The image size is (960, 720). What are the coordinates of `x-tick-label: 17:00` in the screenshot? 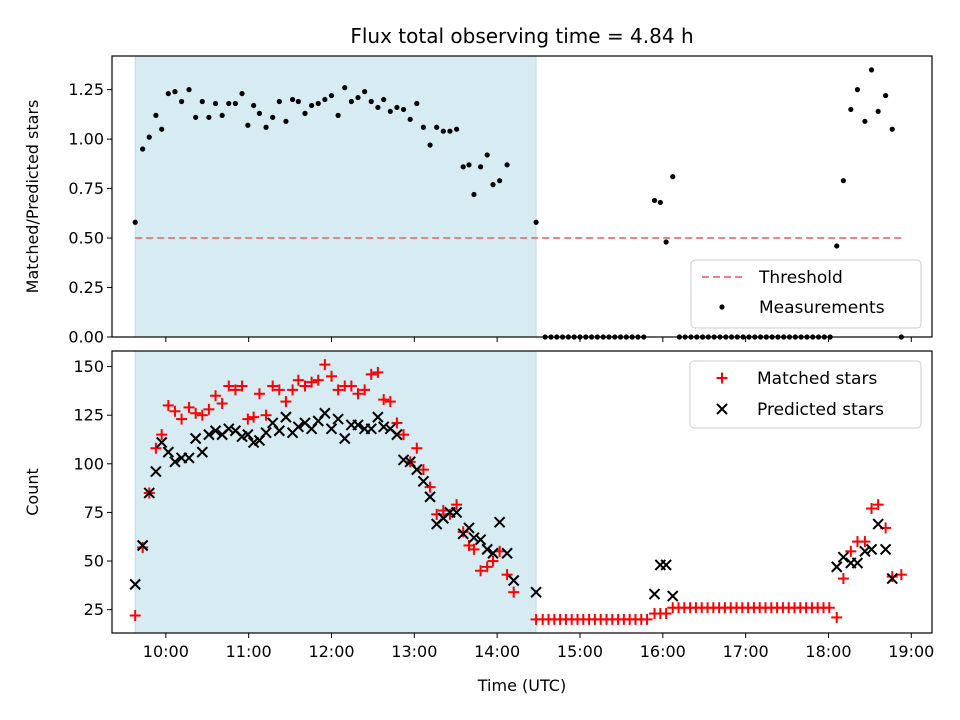 It's located at (746, 651).